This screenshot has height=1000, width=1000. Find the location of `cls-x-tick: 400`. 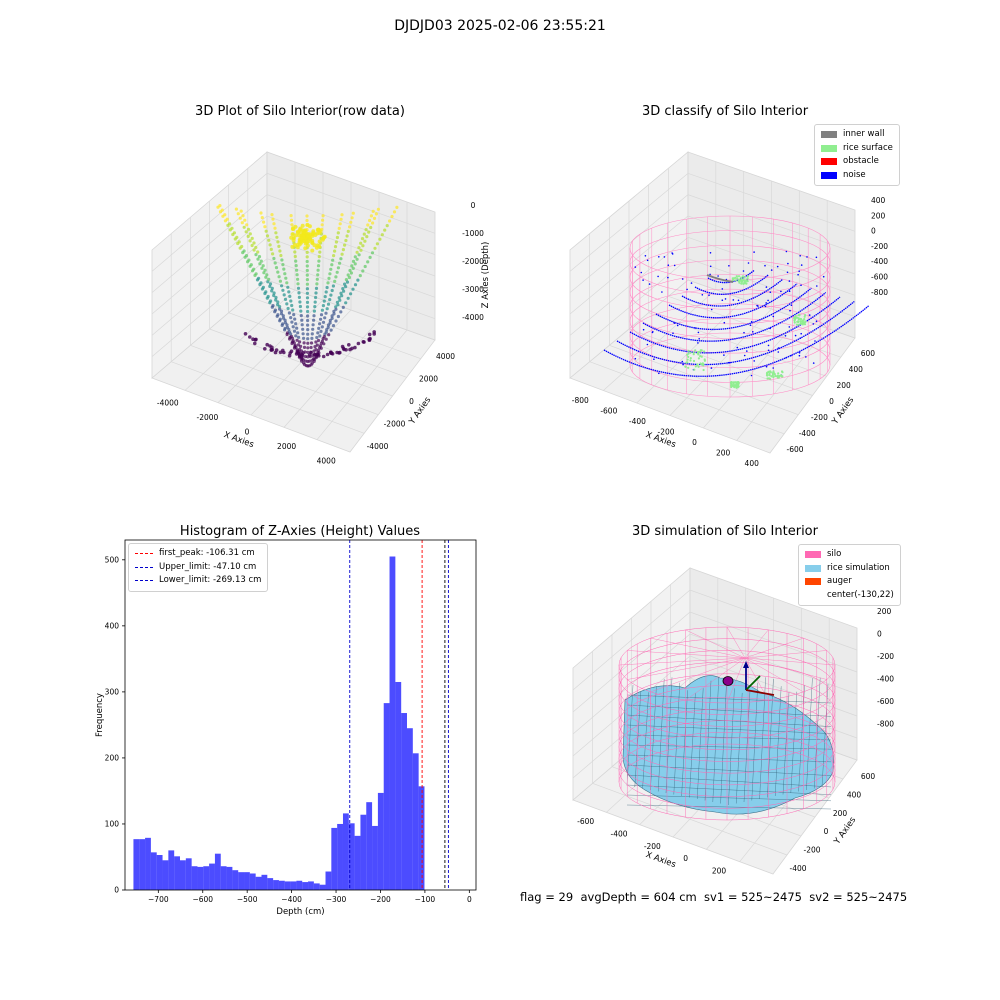

cls-x-tick: 400 is located at coordinates (752, 463).